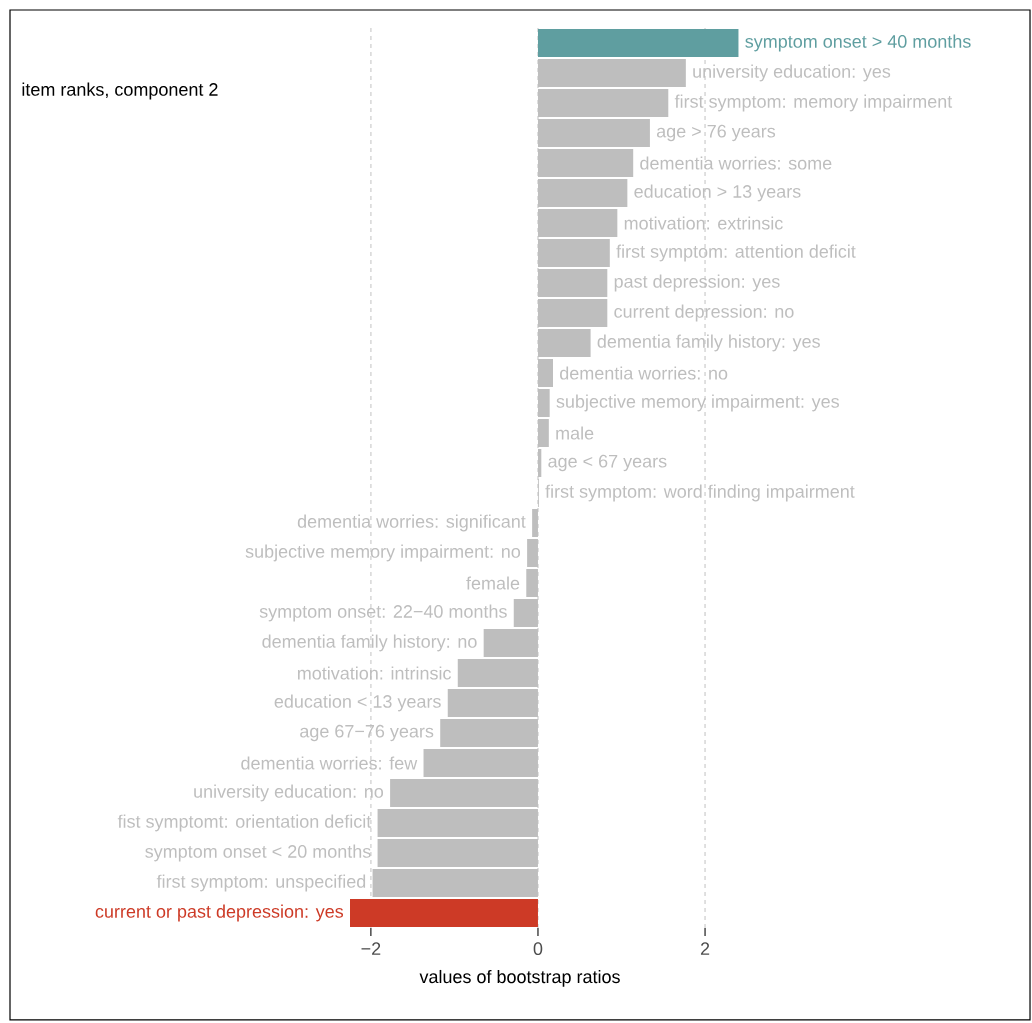 Image resolution: width=1032 pixels, height=1023 pixels. What do you see at coordinates (244, 823) in the screenshot?
I see `y-tick-label: fist symptomt: orientation deficit` at bounding box center [244, 823].